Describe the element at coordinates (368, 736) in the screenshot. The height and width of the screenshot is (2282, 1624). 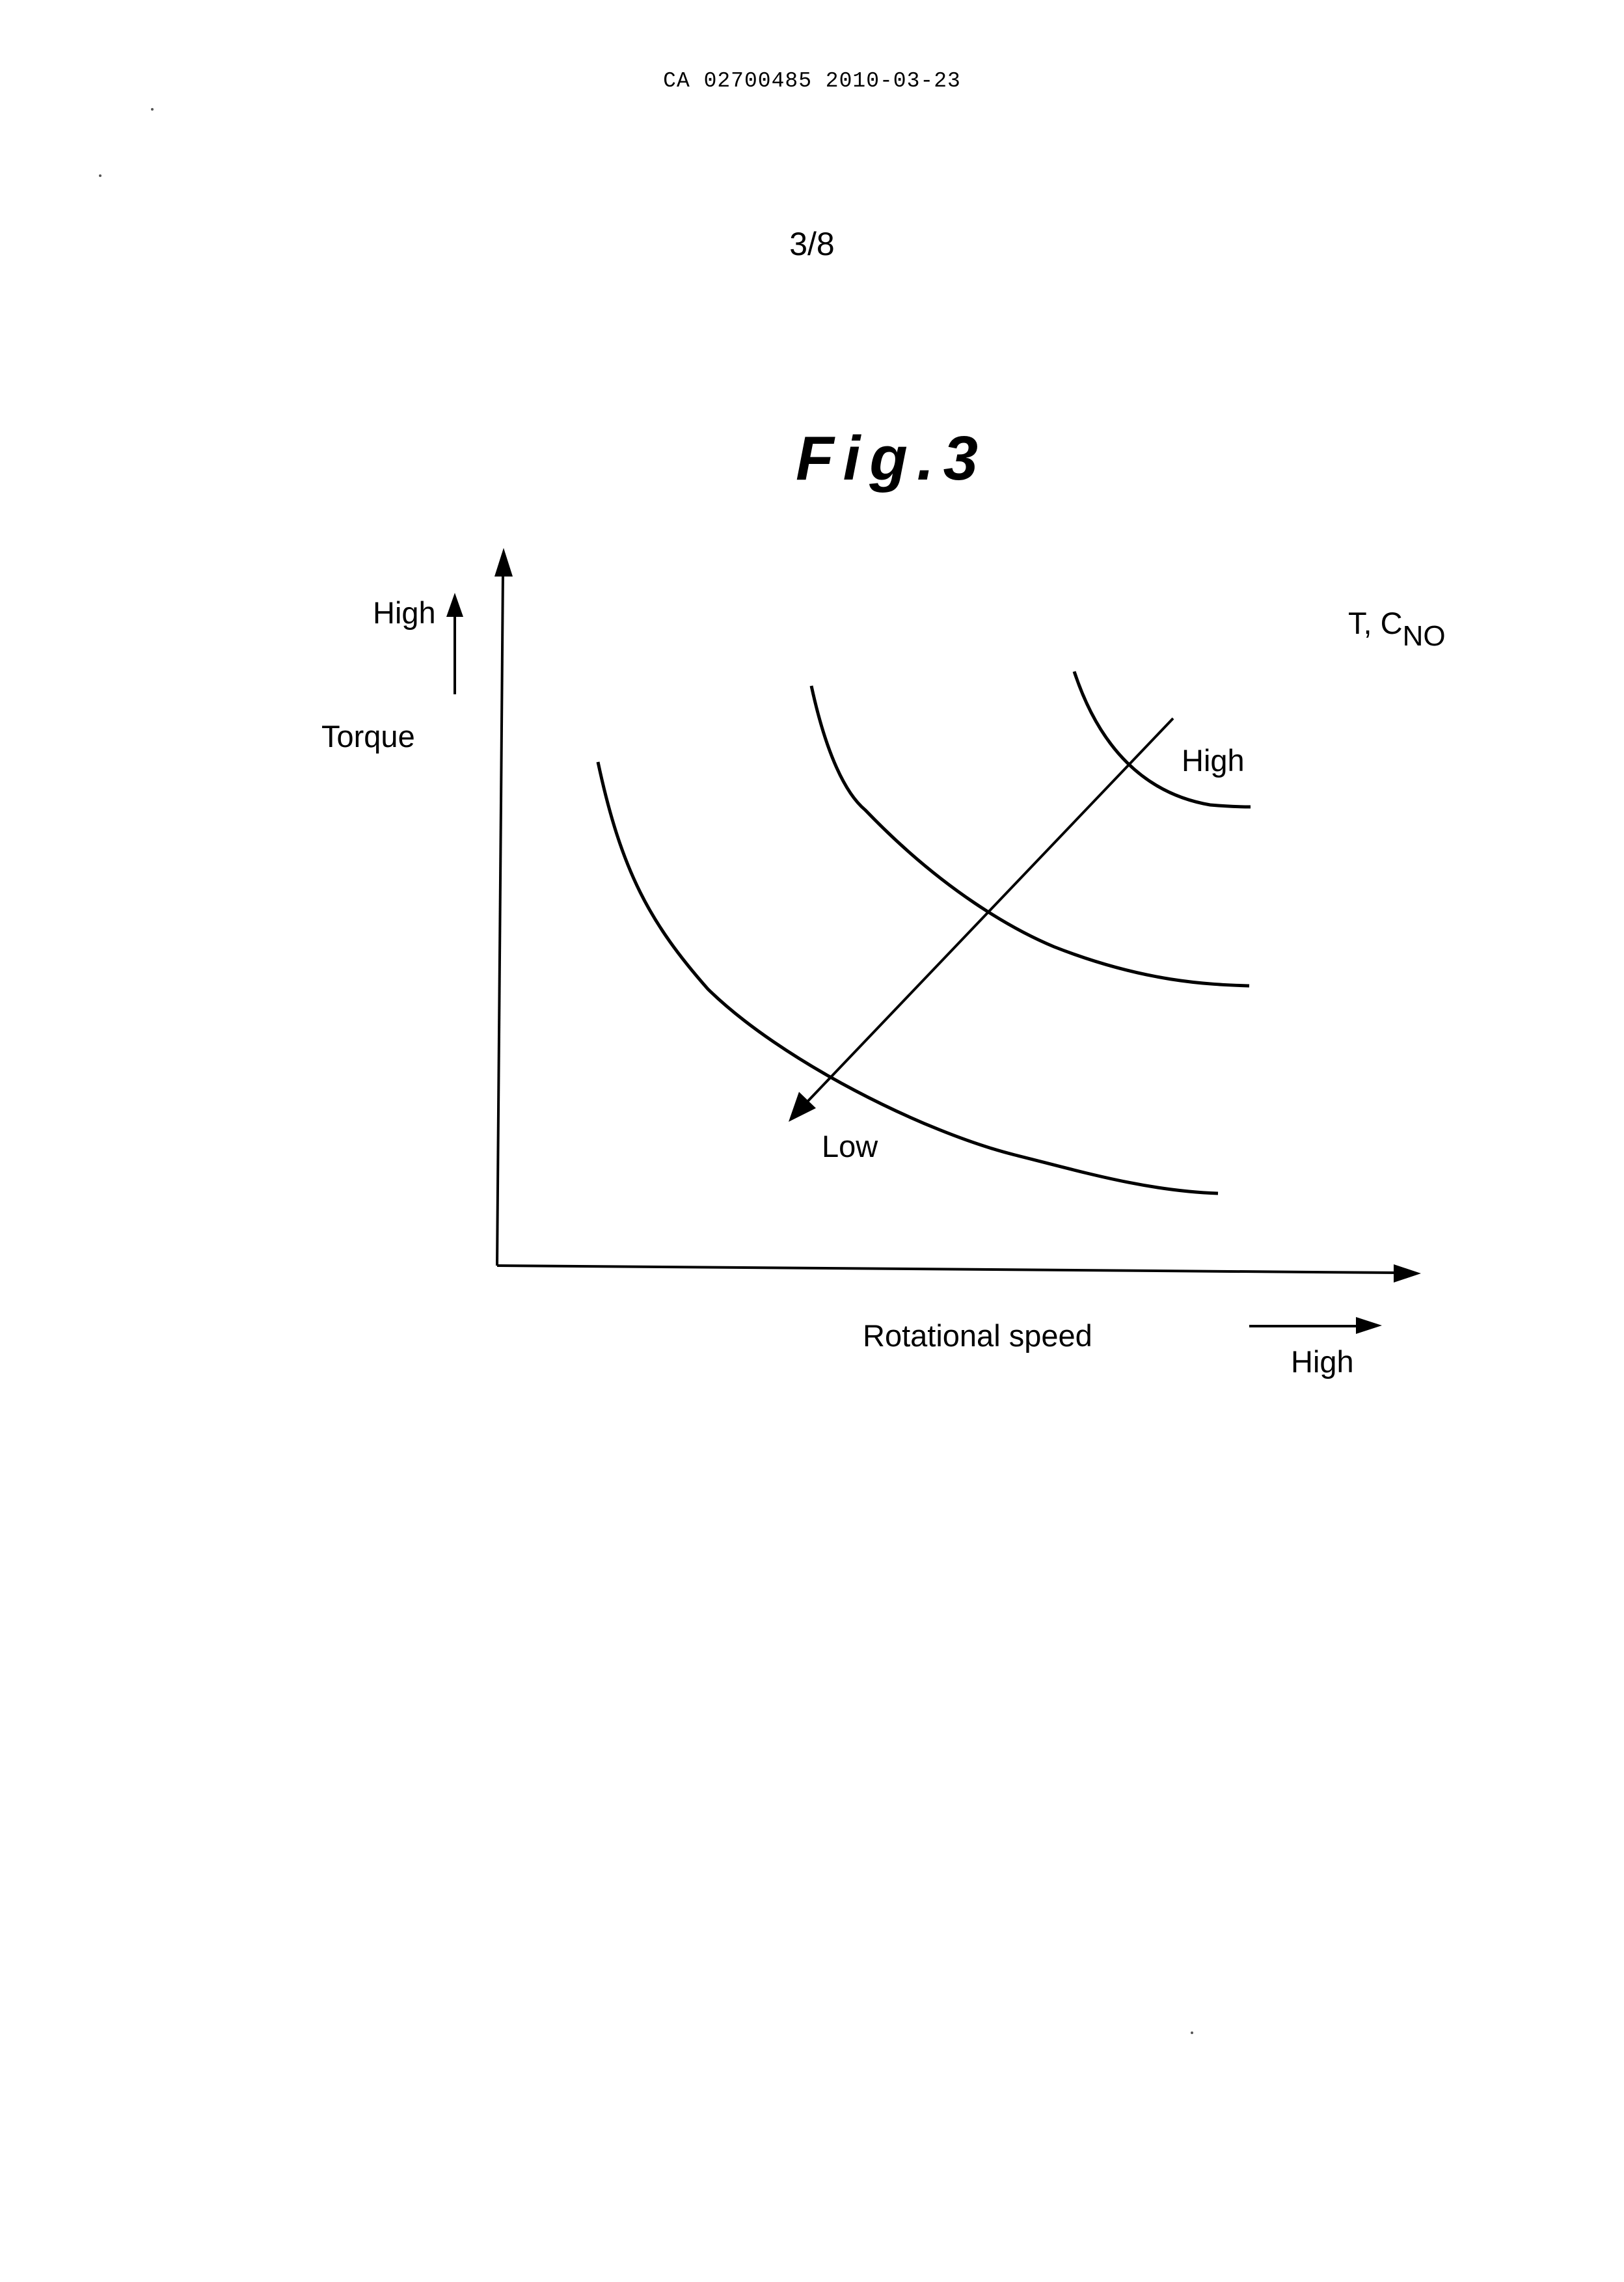
I see `y-axis-label: Torque` at that location.